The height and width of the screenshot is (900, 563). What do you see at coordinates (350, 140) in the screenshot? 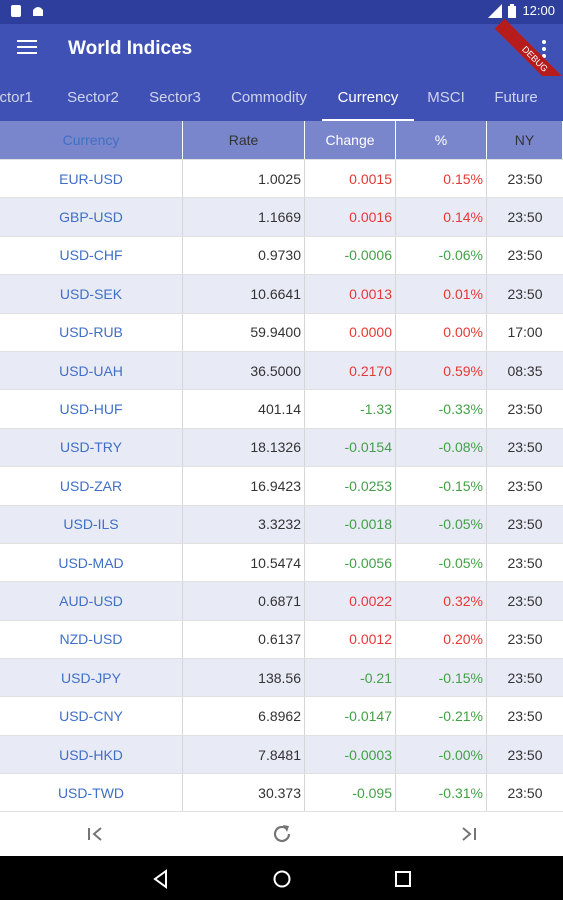
I see `column-header-change: Change` at bounding box center [350, 140].